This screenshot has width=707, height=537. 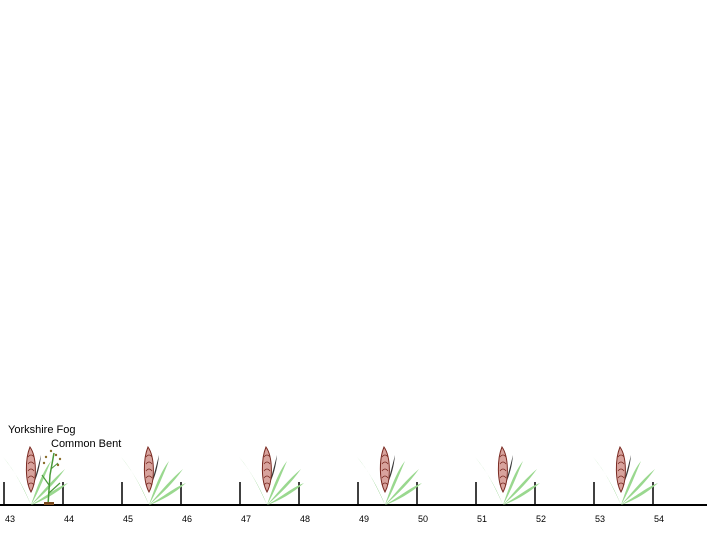 I want to click on axis-tick-label: 49, so click(x=364, y=519).